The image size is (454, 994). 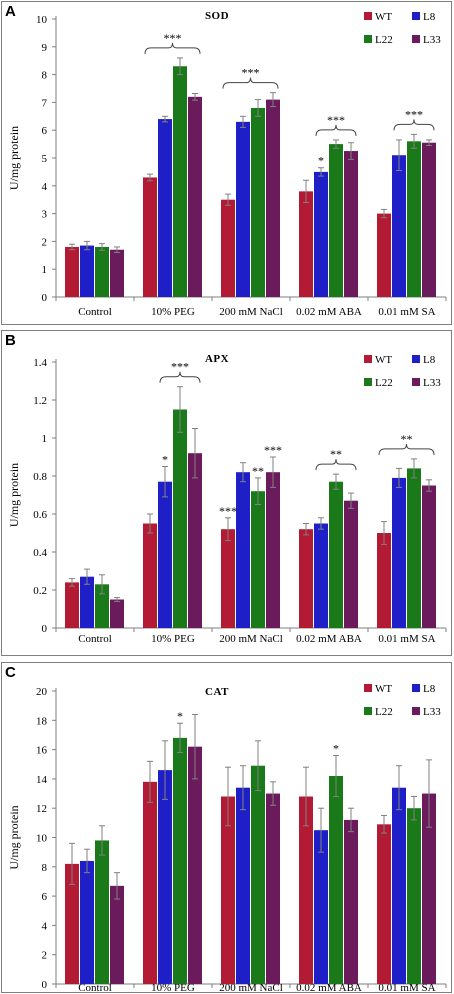 I want to click on y-tick-label: 12, so click(x=41, y=809).